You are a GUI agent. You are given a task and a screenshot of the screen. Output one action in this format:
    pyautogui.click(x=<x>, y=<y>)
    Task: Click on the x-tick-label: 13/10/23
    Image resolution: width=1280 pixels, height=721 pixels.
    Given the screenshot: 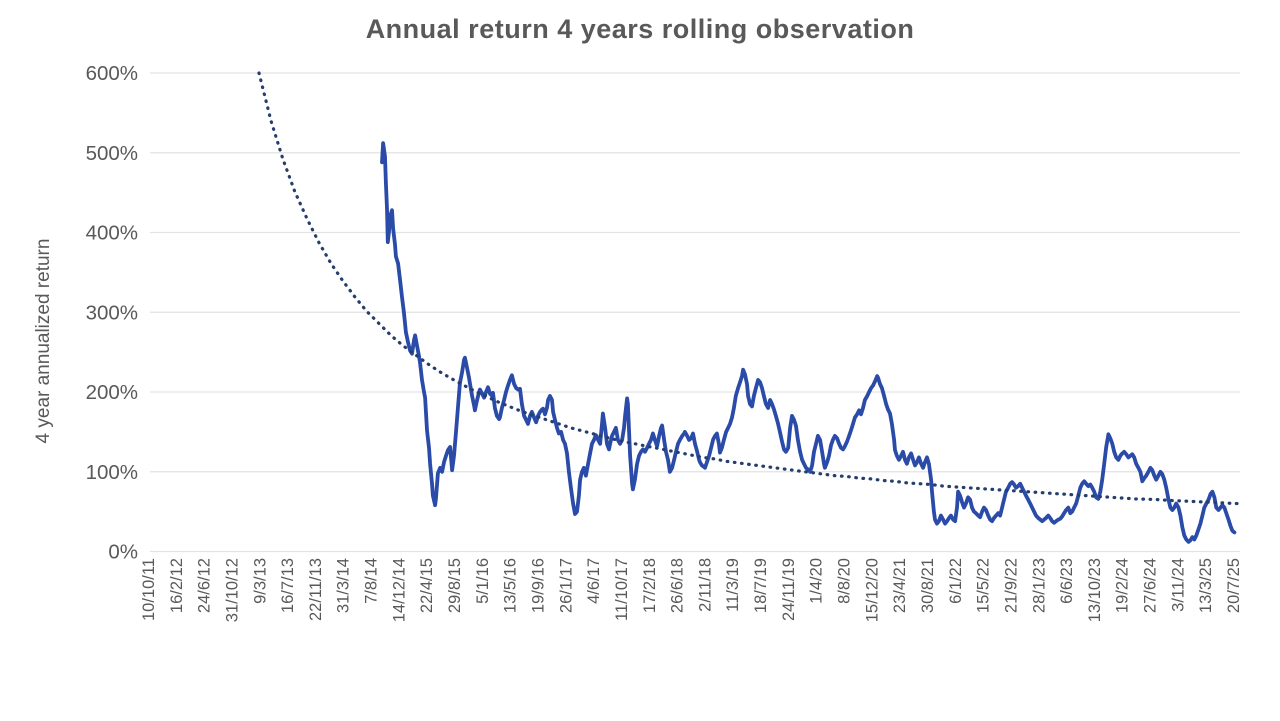 What is the action you would take?
    pyautogui.click(x=1095, y=590)
    